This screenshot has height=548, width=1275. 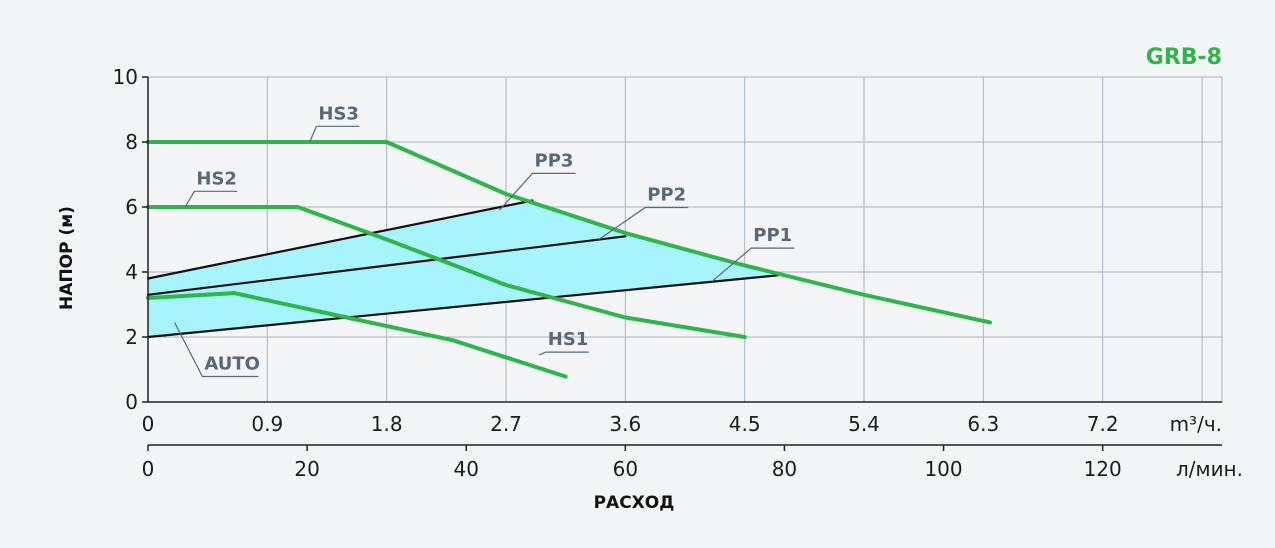 I want to click on leader-hs3, so click(x=334, y=134).